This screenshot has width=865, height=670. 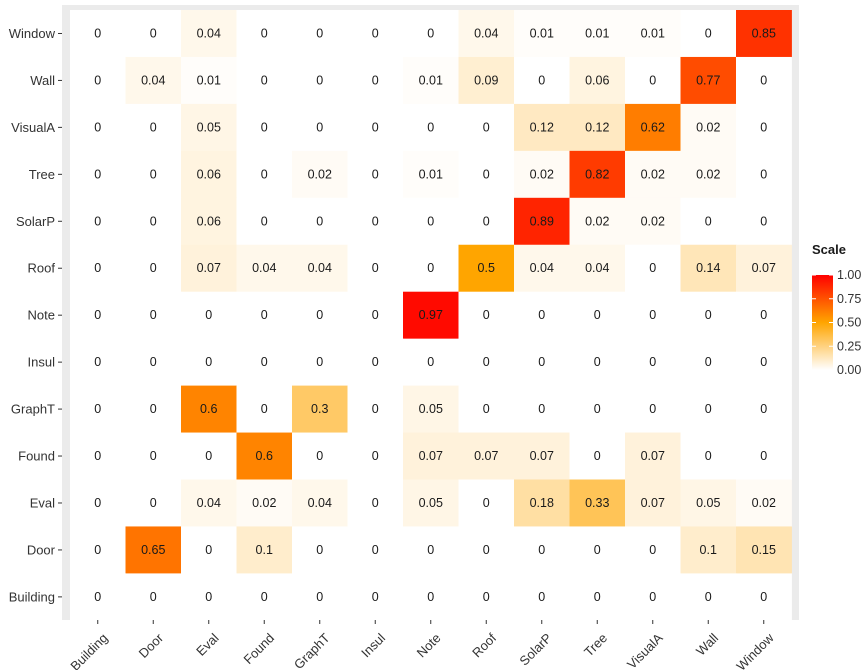 I want to click on heatmap-cell-value: 0.33, so click(x=597, y=503).